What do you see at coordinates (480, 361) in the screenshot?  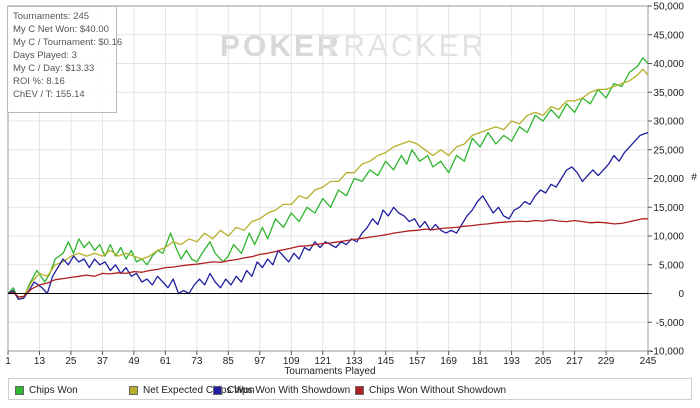 I see `x-tick-label: 181` at bounding box center [480, 361].